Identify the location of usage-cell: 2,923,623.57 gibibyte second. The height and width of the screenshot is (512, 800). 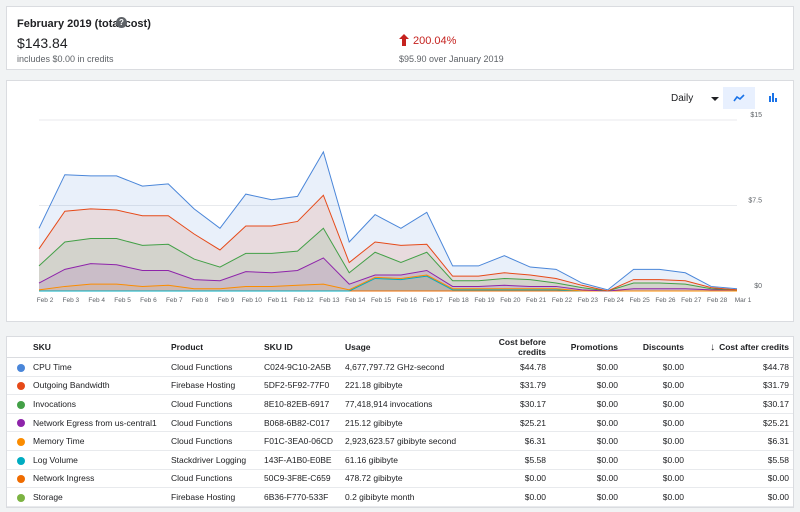
(403, 441).